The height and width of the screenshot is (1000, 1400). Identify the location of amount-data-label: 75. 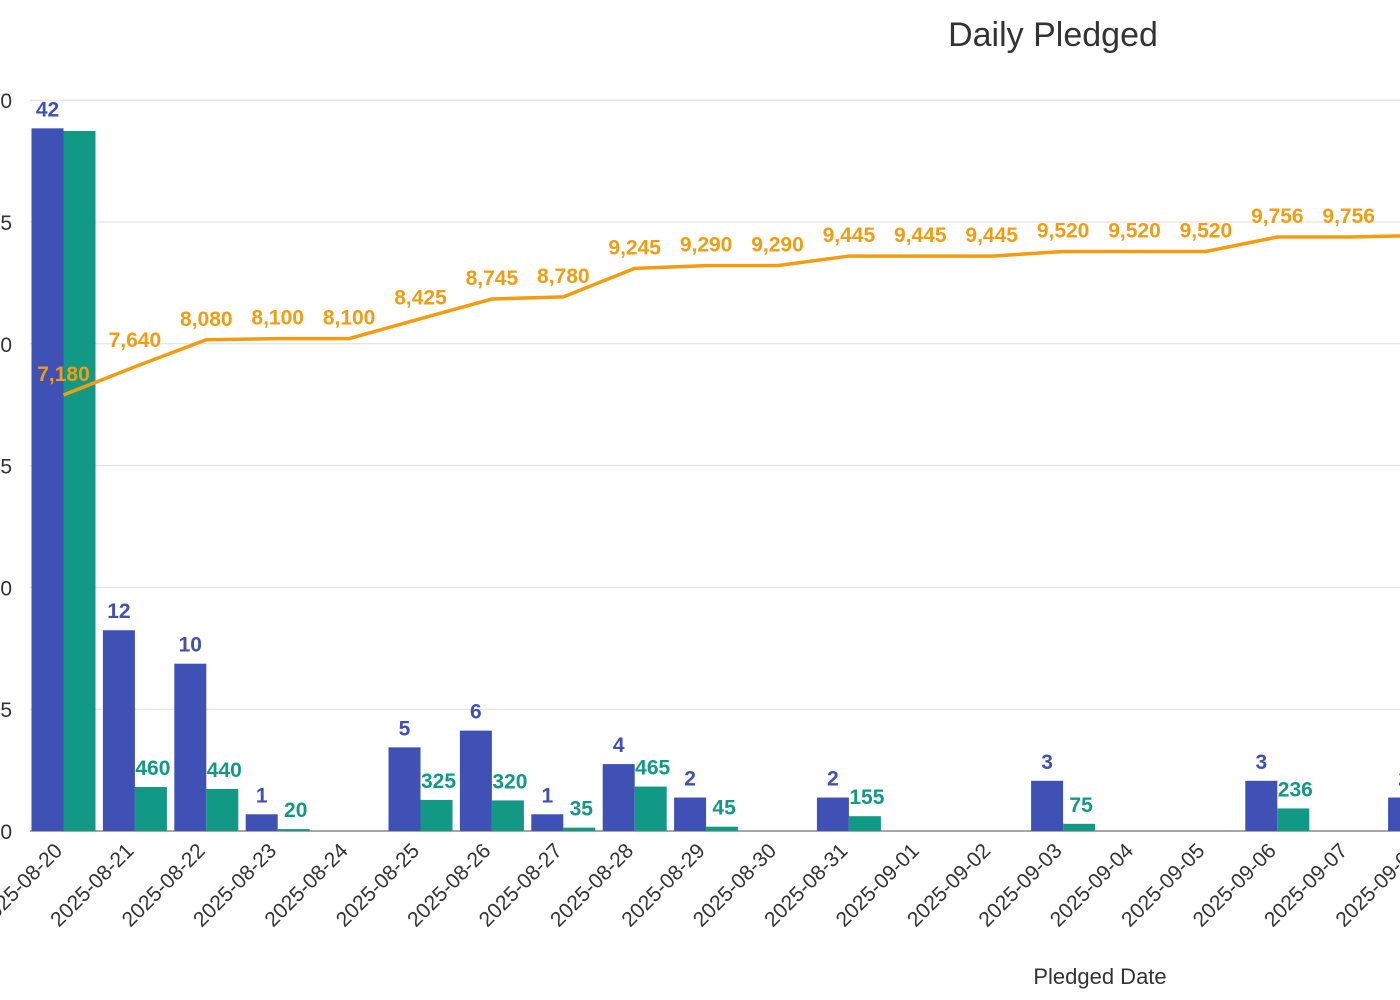
(1081, 805).